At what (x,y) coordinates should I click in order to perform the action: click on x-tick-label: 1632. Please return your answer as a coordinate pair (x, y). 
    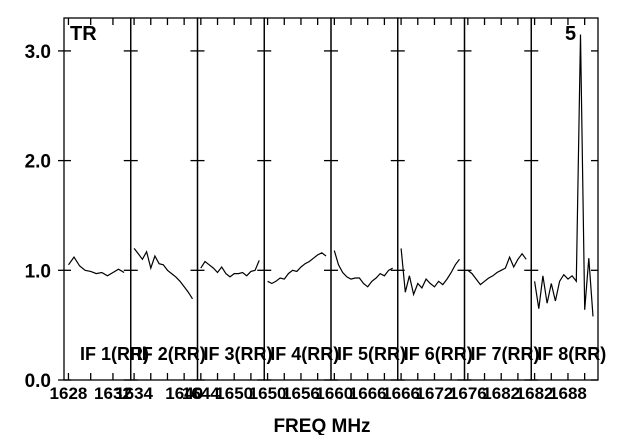
    Looking at the image, I should click on (113, 393).